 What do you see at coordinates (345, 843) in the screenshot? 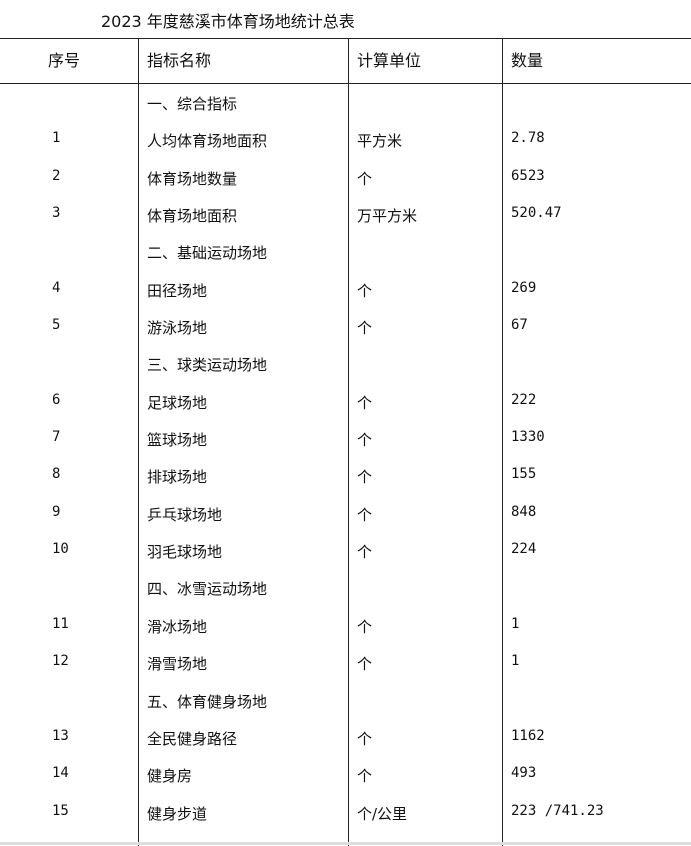
I see `bottom-edge` at bounding box center [345, 843].